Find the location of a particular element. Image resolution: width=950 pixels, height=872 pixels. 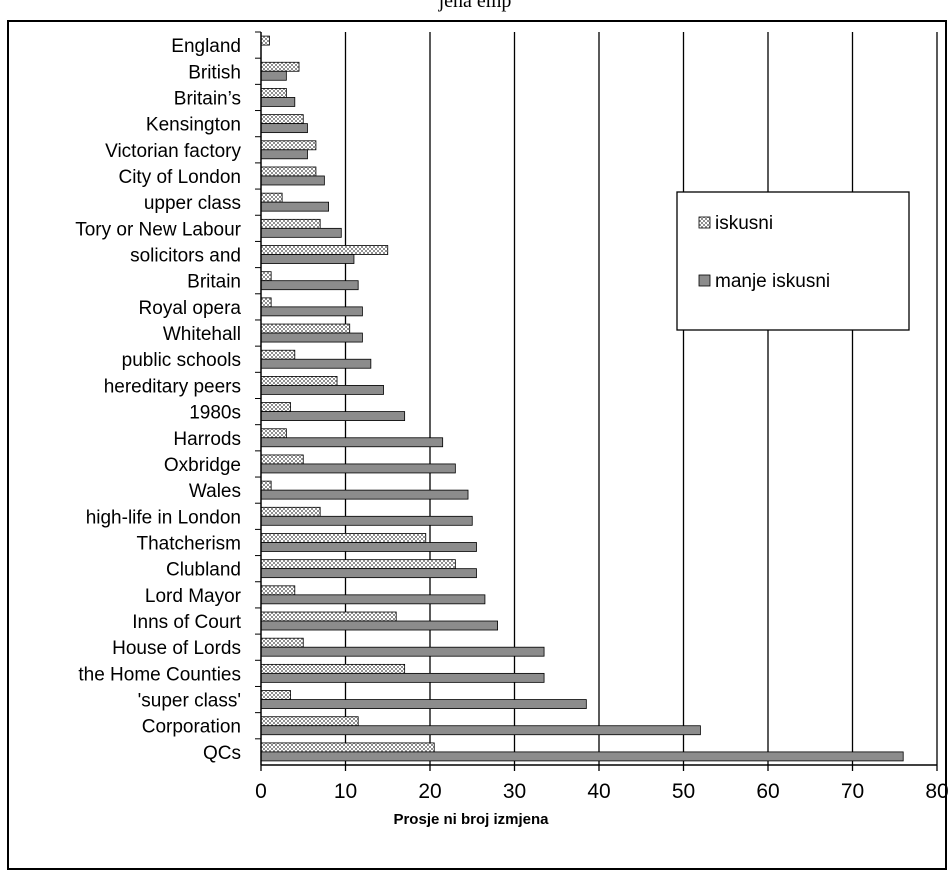

category-label: Clubland is located at coordinates (203, 570).